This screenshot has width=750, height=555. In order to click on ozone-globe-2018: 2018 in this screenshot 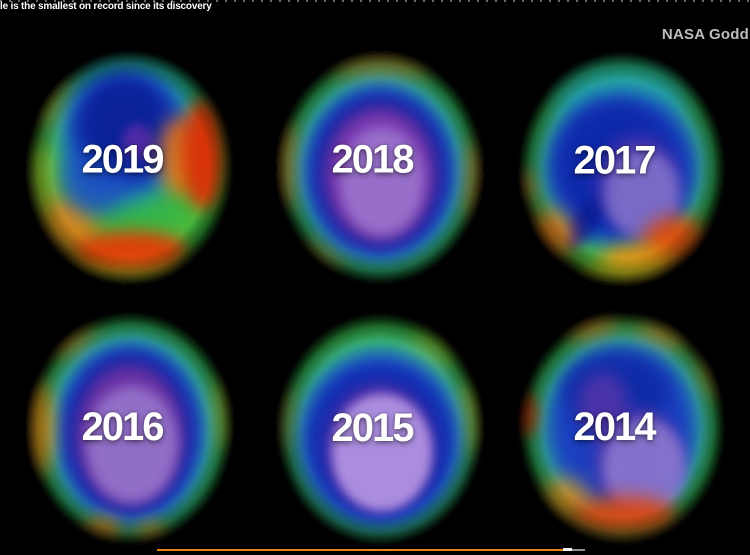, I will do `click(380, 168)`.